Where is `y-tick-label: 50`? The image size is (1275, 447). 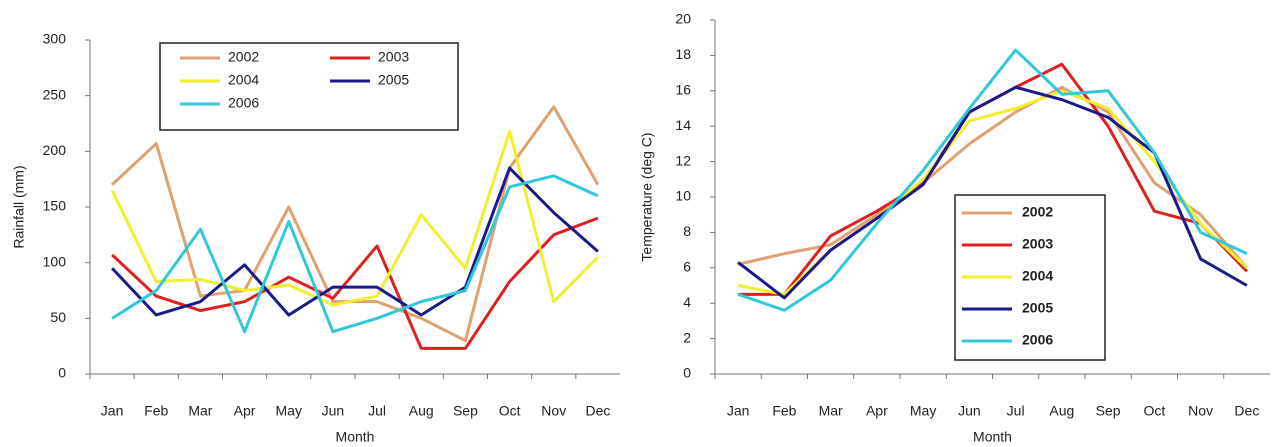 y-tick-label: 50 is located at coordinates (58, 317).